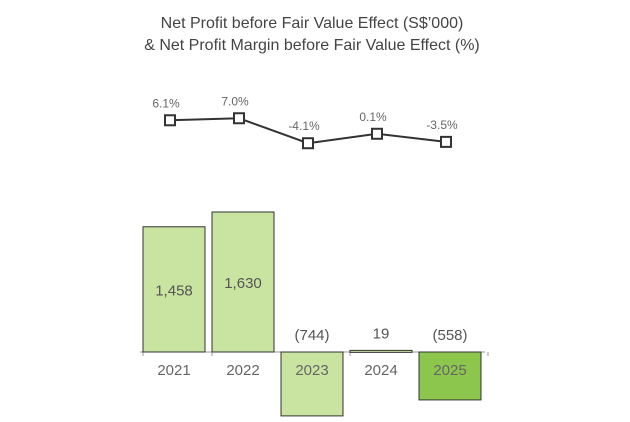  I want to click on bar-value-label: 1,630, so click(243, 283).